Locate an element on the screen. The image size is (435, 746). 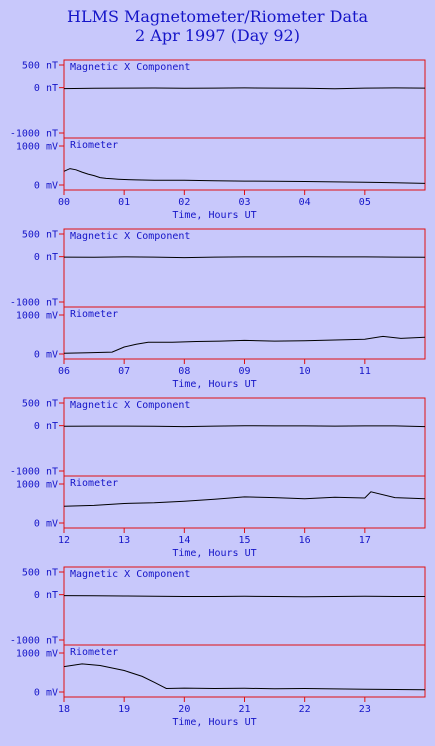
x-tick-label: 10 is located at coordinates (305, 371).